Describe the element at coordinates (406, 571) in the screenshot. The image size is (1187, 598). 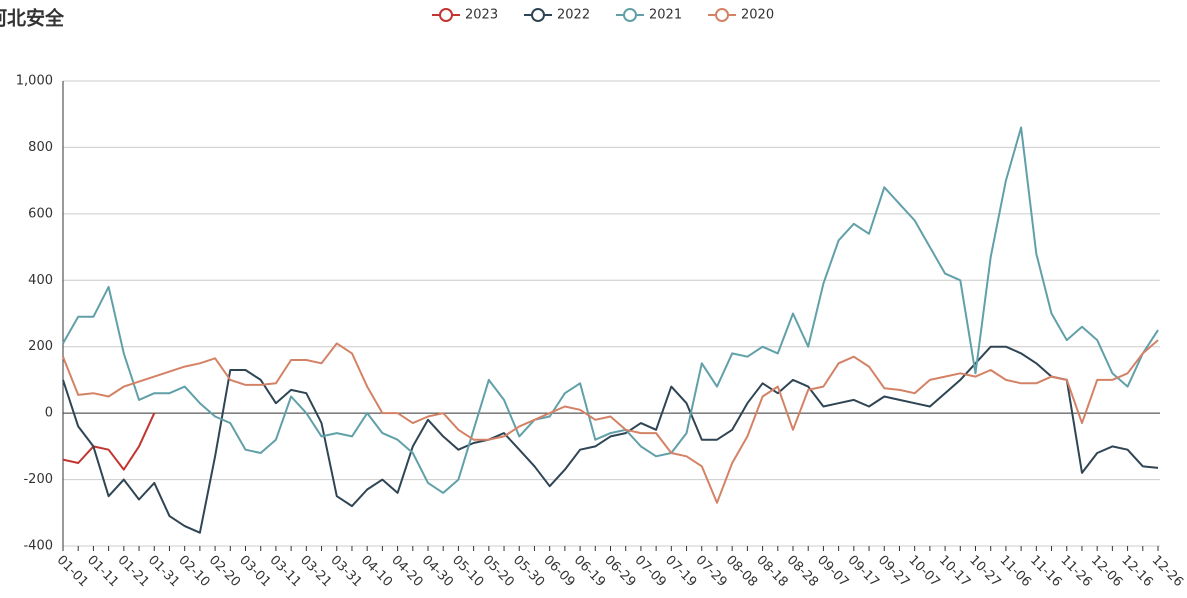
I see `x-tick-label: 04-20` at that location.